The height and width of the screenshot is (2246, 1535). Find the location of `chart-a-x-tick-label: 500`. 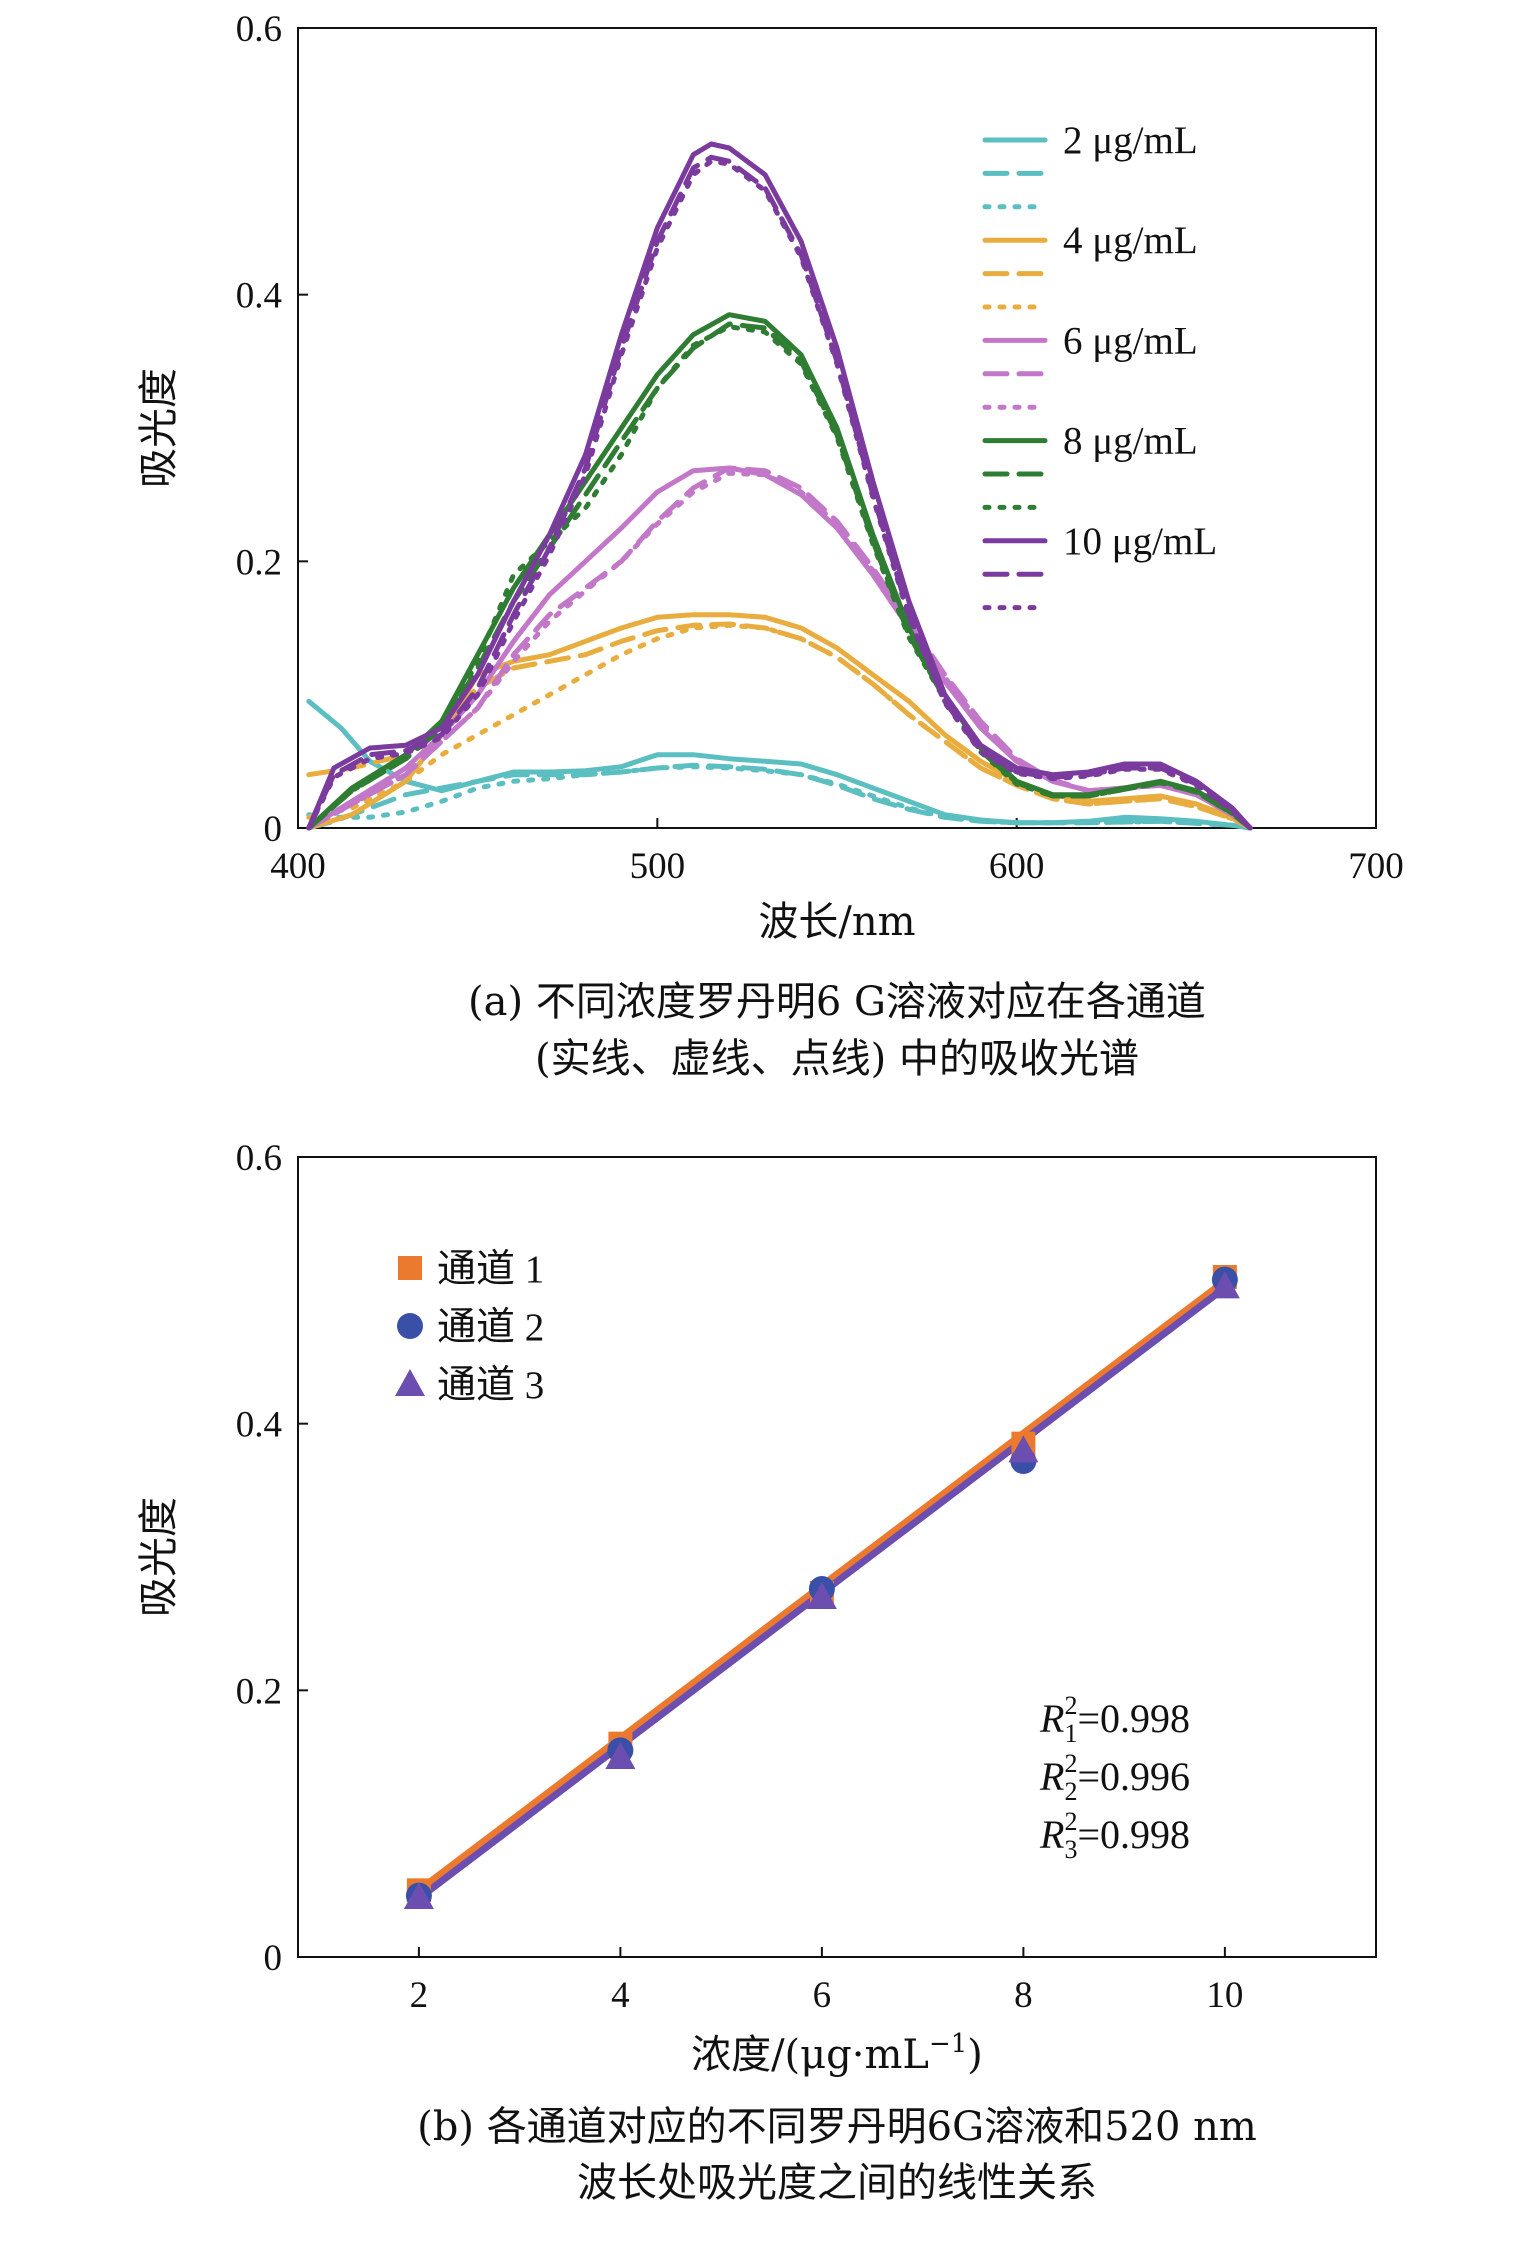

chart-a-x-tick-label: 500 is located at coordinates (658, 866).